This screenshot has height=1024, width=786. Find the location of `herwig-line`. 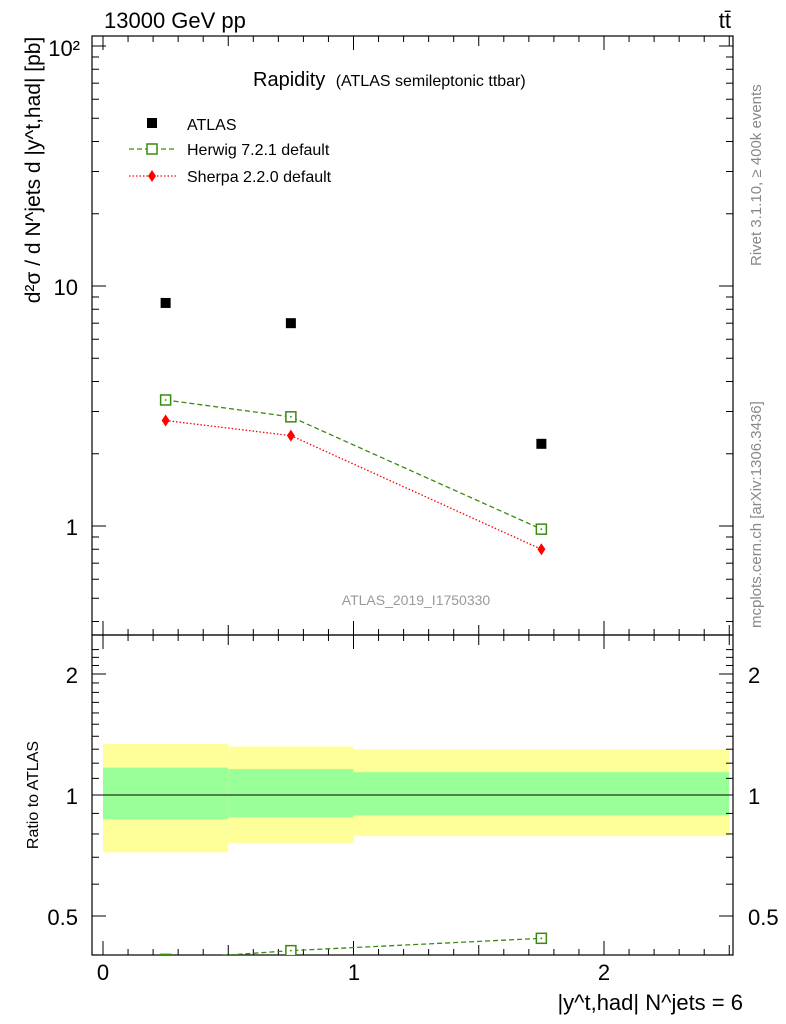

herwig-line is located at coordinates (353, 464).